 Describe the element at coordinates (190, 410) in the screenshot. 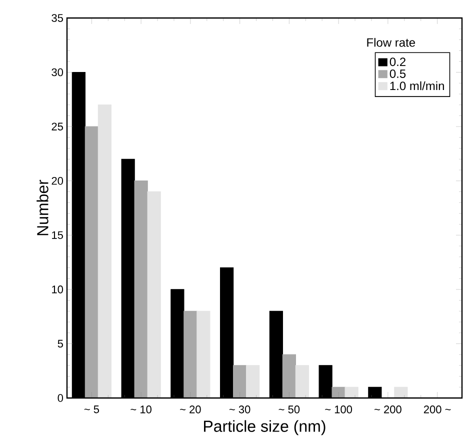

I see `x-tick-label: ~ 20` at that location.